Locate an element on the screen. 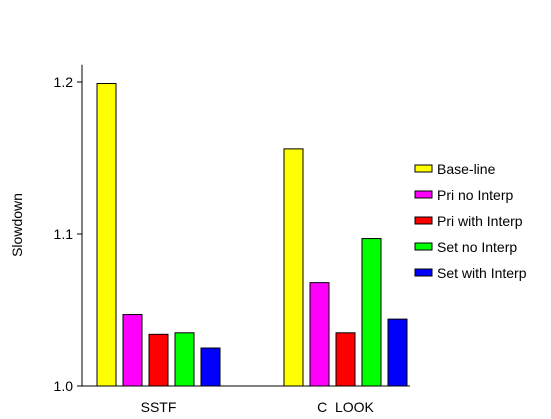 The image size is (551, 419). legend-entry: Pri with Interp is located at coordinates (480, 221).